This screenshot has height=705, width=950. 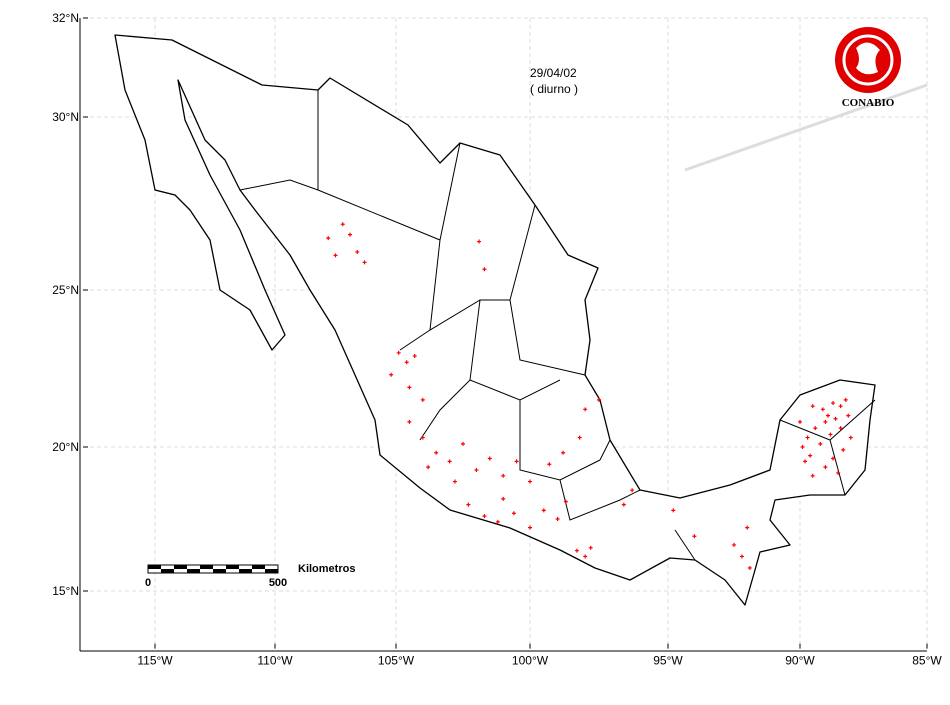 I want to click on logo-text: CONABIO, so click(x=868, y=103).